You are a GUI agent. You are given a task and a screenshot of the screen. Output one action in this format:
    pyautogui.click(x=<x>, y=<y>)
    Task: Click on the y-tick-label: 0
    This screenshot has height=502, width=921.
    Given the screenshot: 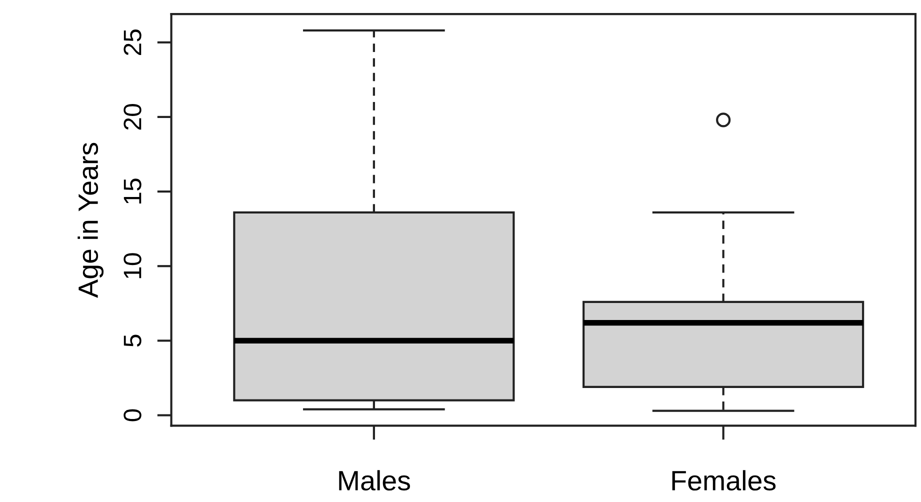 What is the action you would take?
    pyautogui.click(x=133, y=415)
    